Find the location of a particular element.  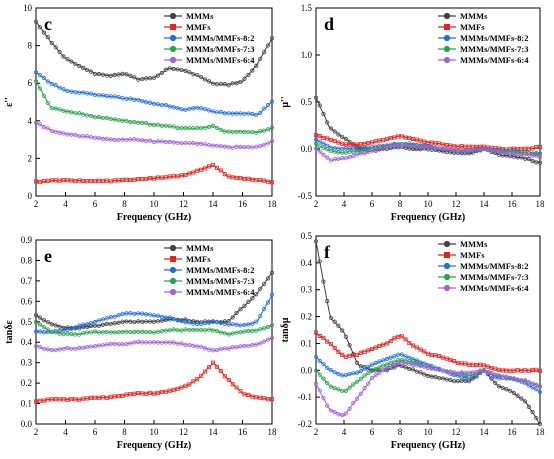

x-tick-label: 6 is located at coordinates (95, 432).